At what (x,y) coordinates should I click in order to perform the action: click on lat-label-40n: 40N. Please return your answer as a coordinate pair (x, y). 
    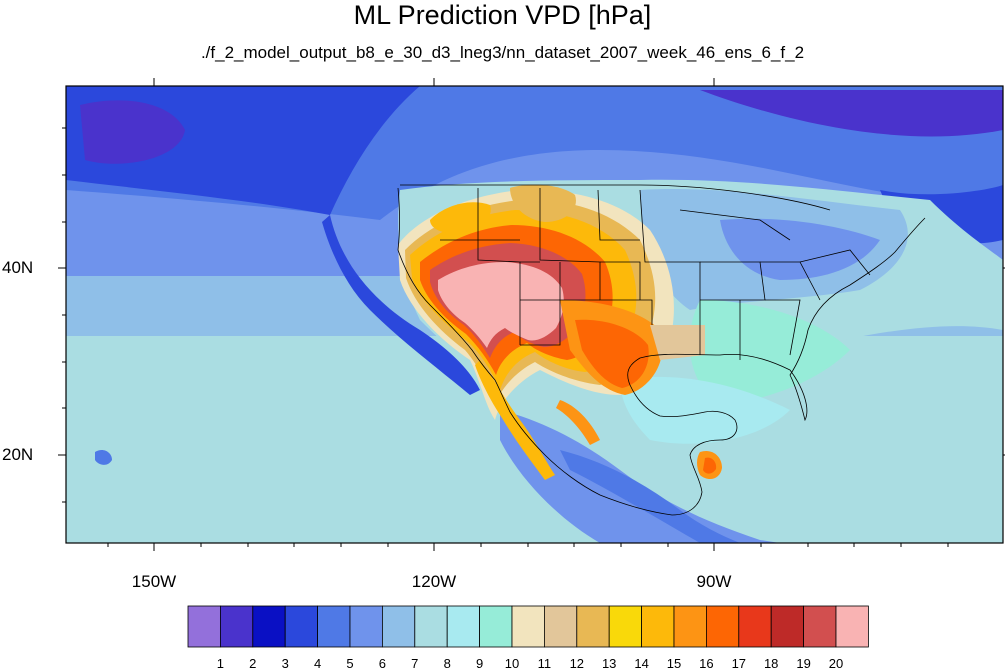
    Looking at the image, I should click on (18, 267).